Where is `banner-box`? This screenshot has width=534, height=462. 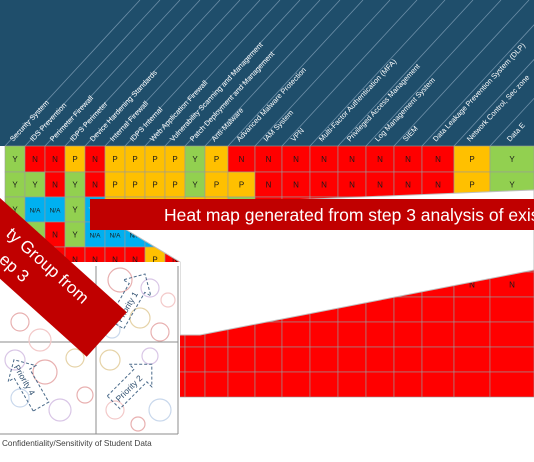
banner-box is located at coordinates (312, 214).